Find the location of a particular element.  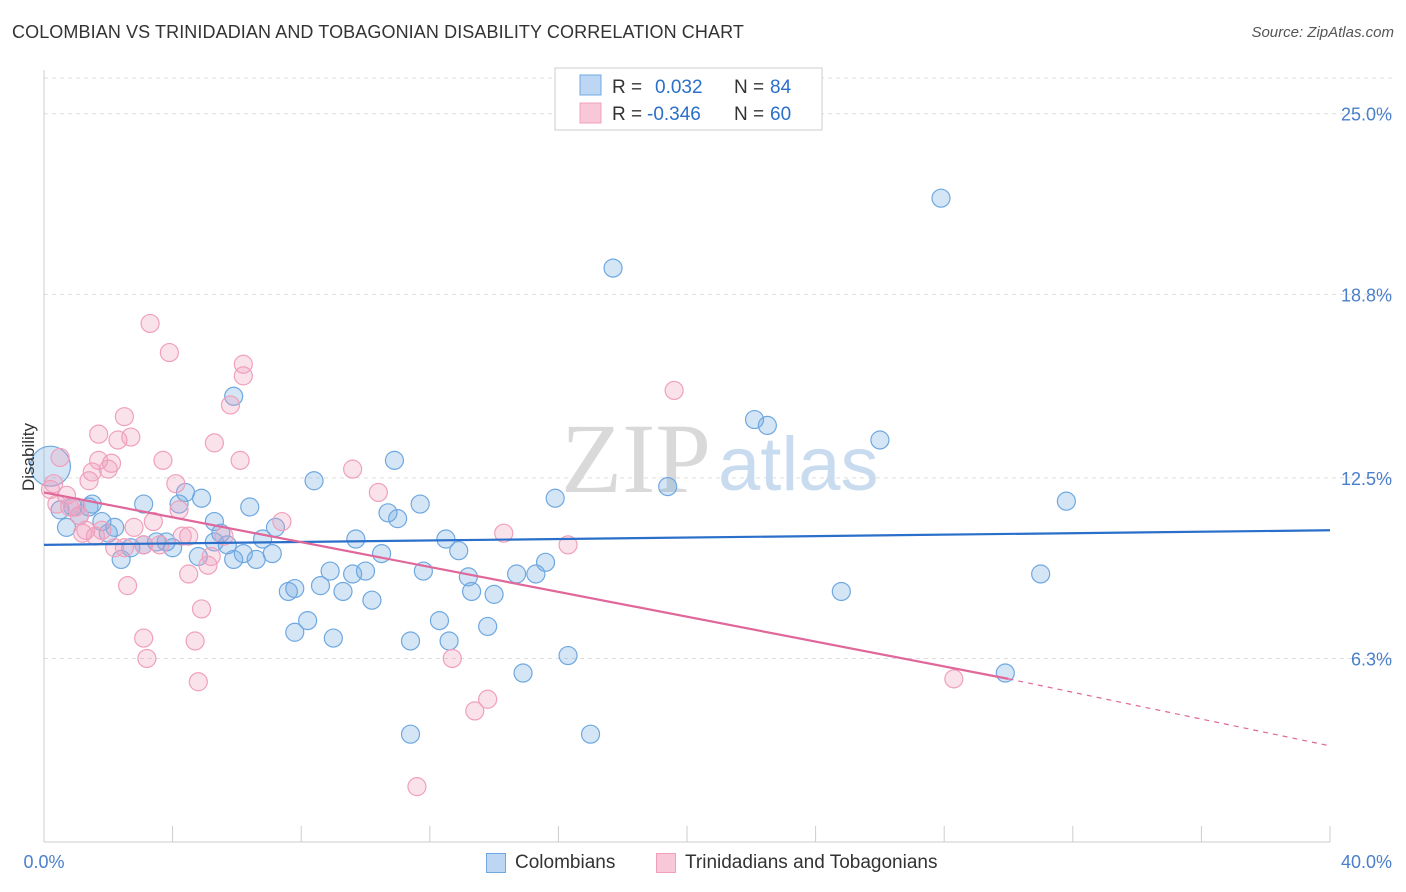

legend-series: Colombians Trinidadians and Tobagonians is located at coordinates (703, 865).